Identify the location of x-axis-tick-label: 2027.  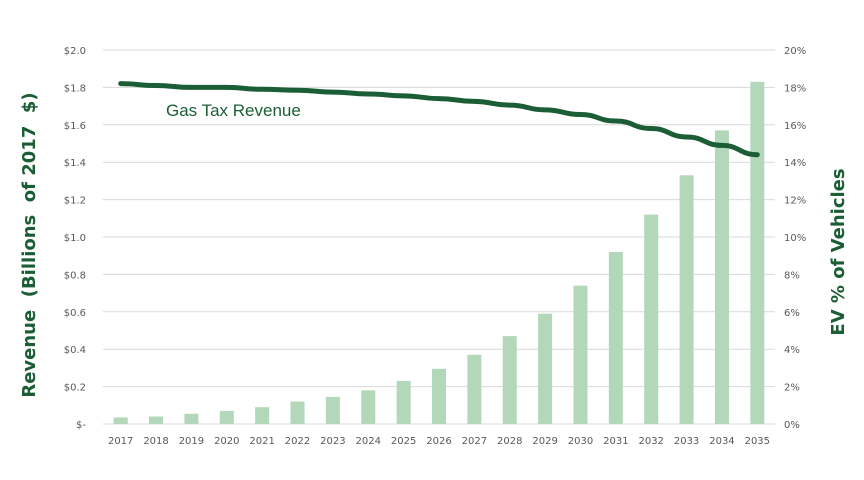
(474, 441).